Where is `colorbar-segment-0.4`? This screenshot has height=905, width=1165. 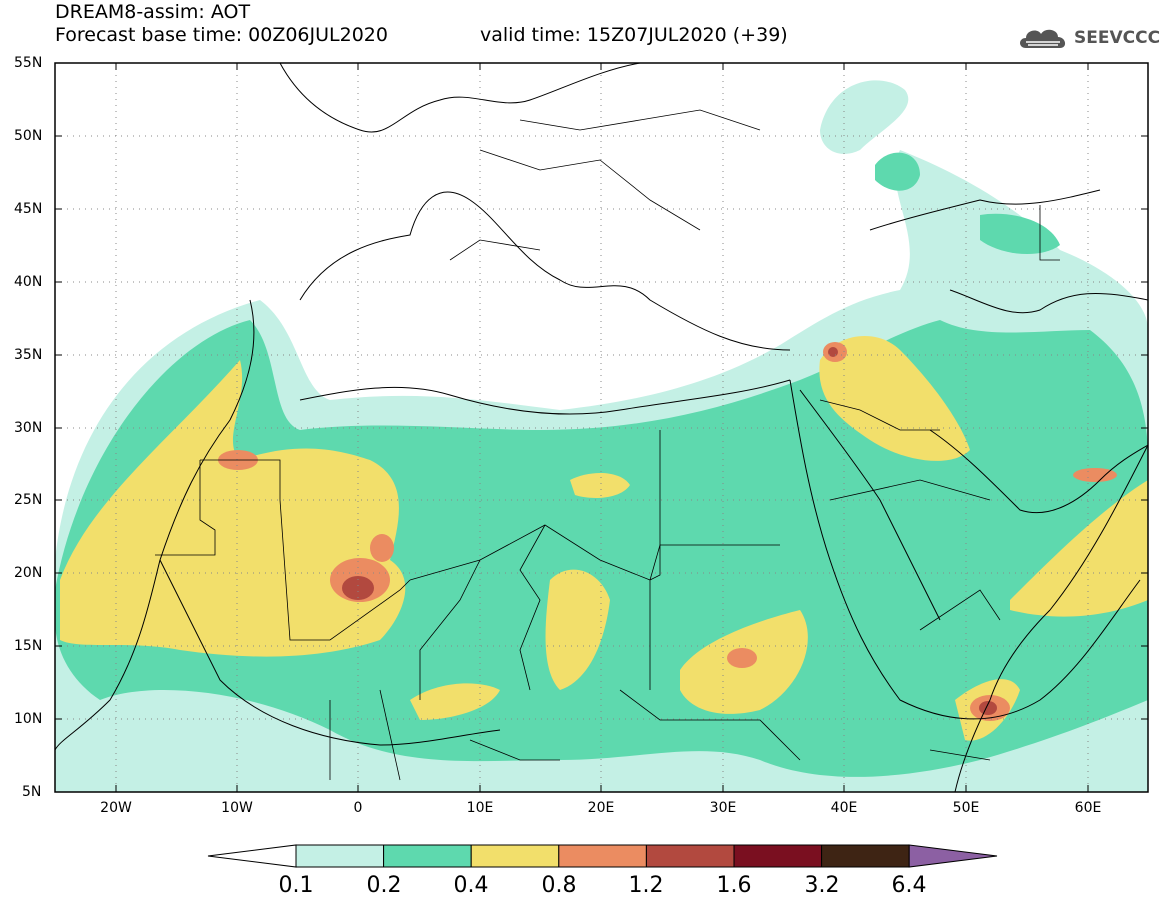
colorbar-segment-0.4 is located at coordinates (515, 856).